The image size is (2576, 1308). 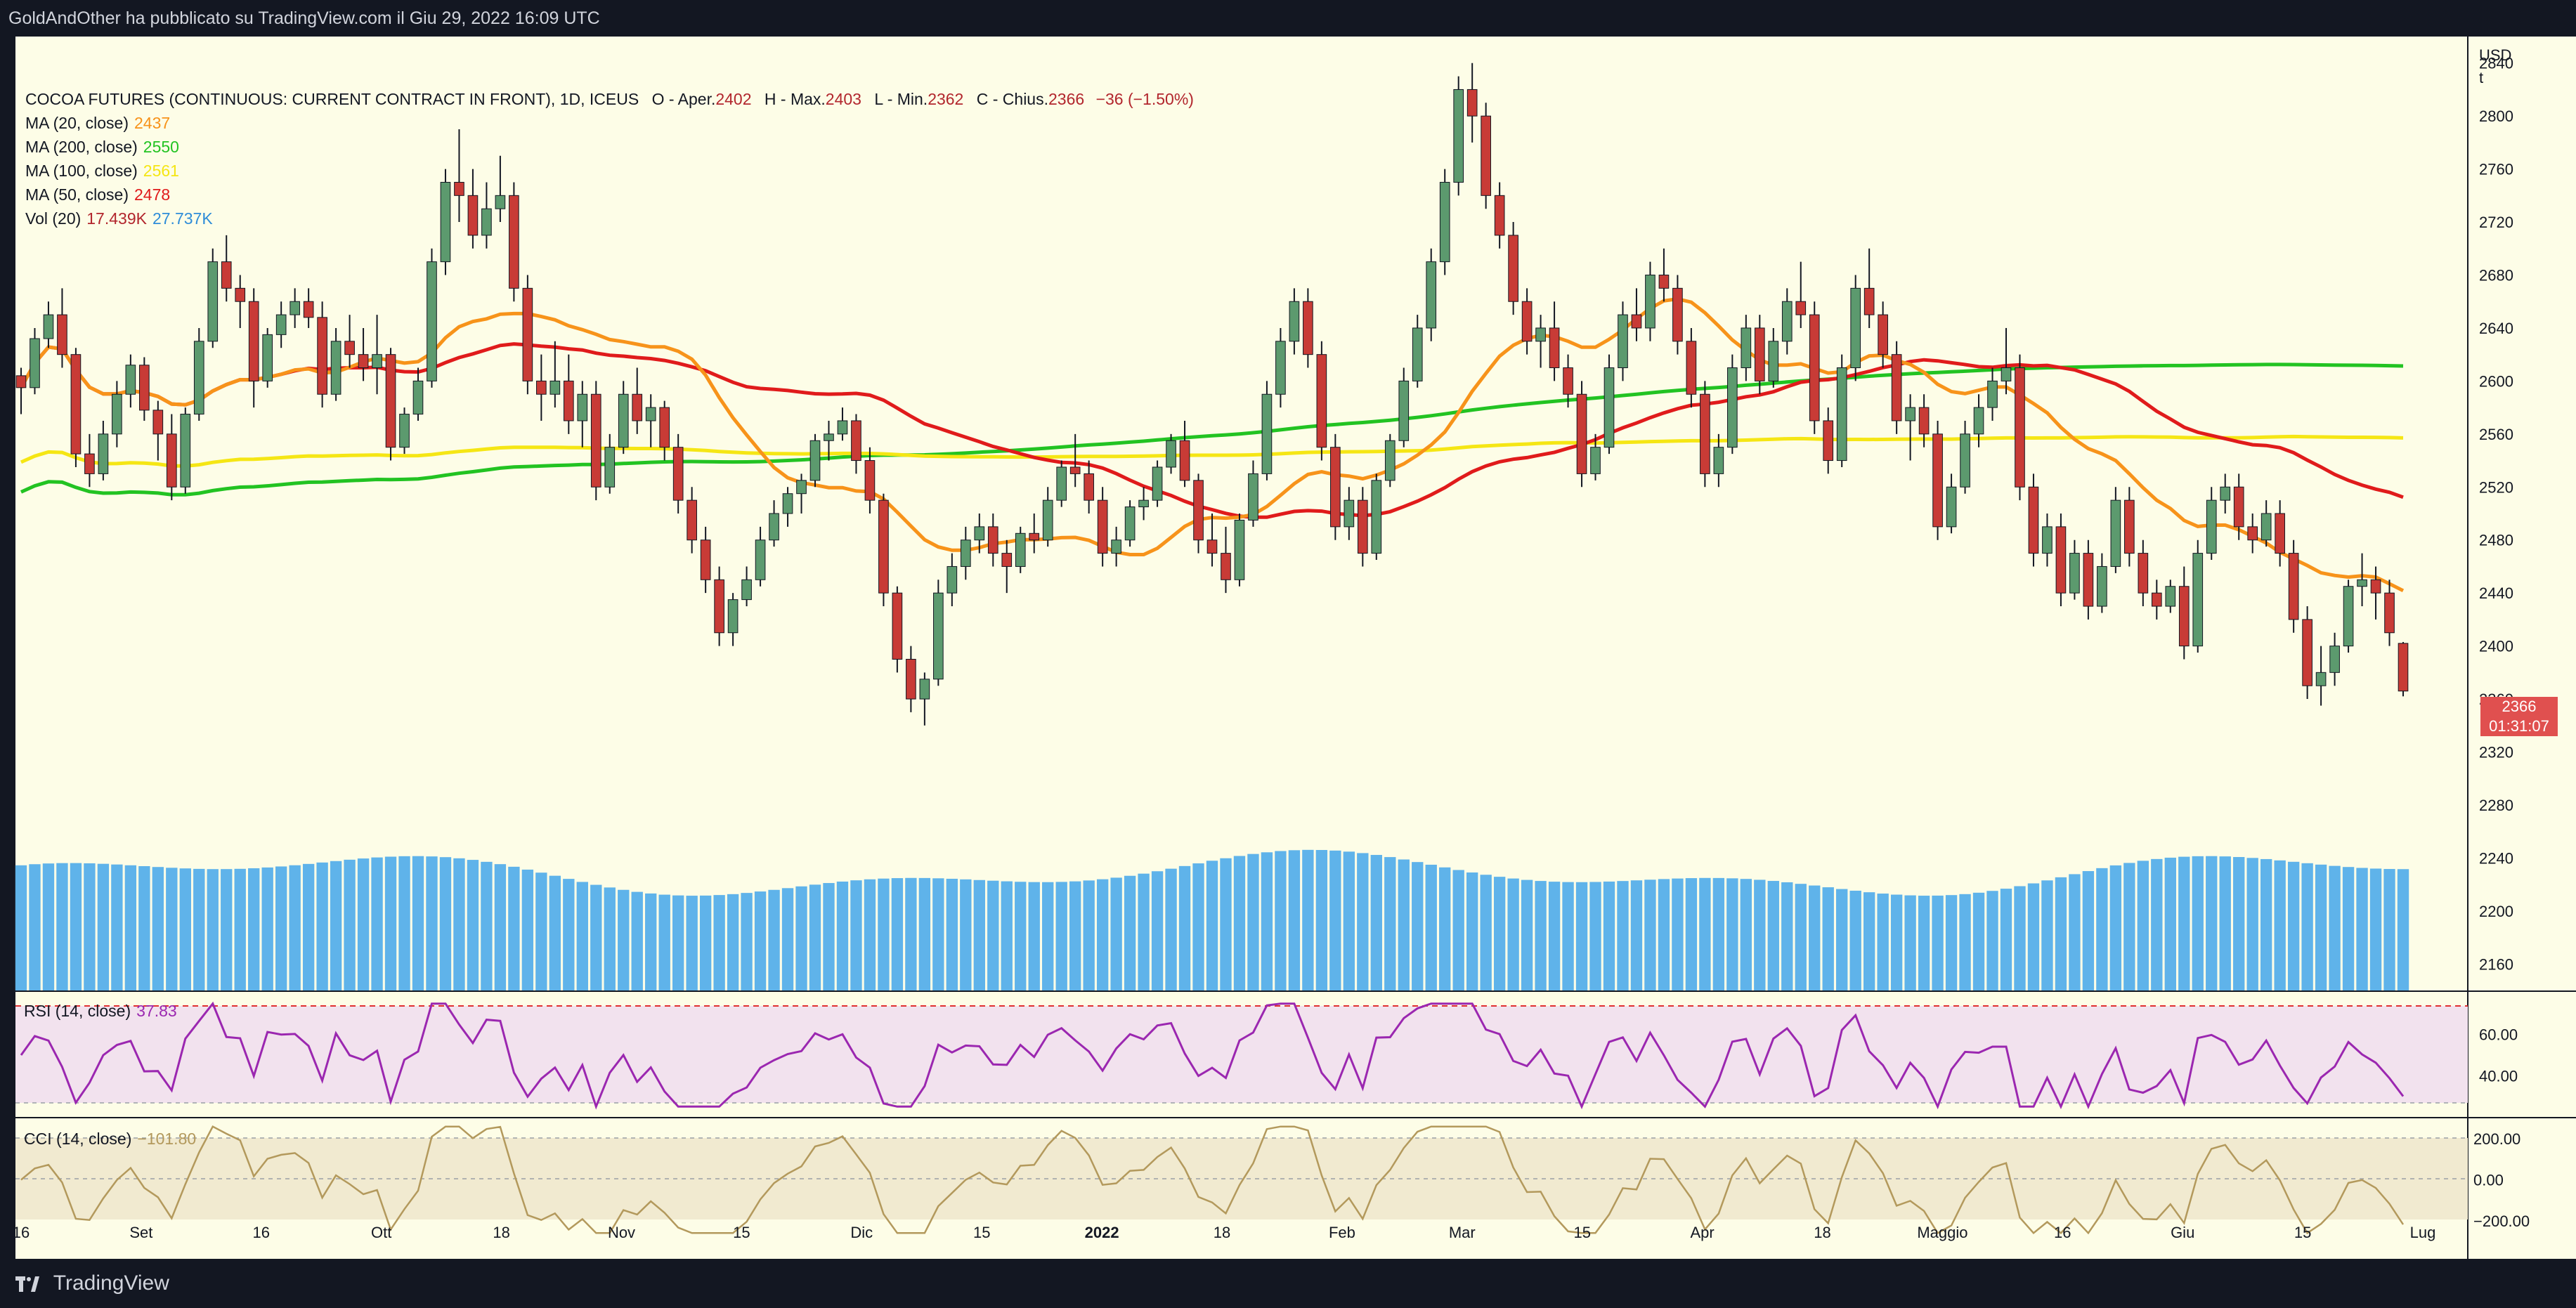 I want to click on legend-ma100: MA (100, close) 2561, so click(x=609, y=171).